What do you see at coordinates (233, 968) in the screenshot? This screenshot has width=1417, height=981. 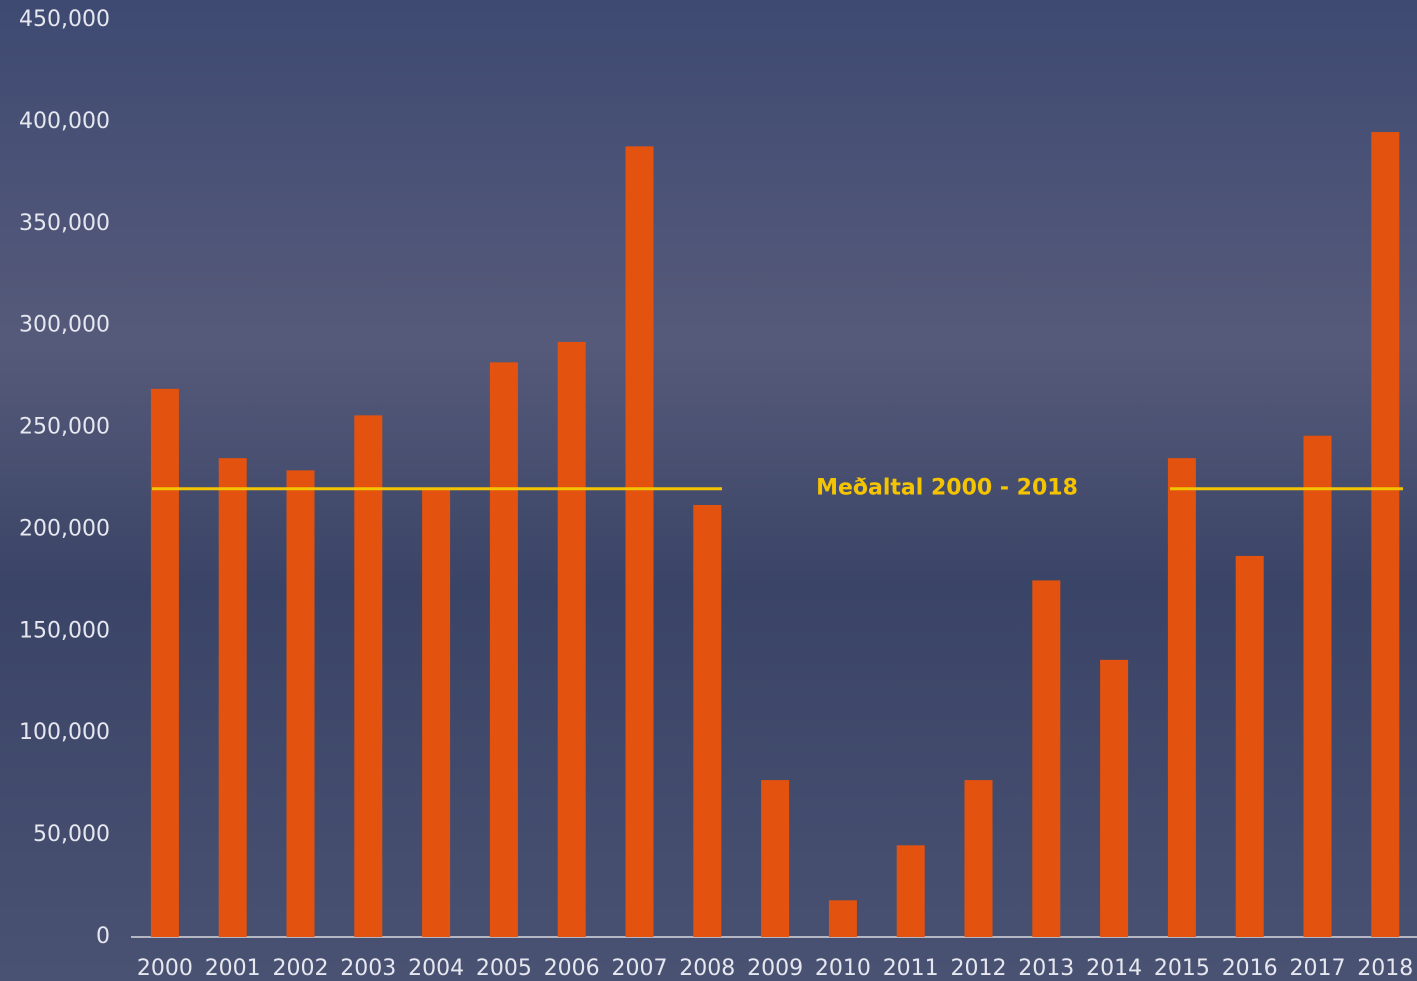 I see `x-tick-label: 2001` at bounding box center [233, 968].